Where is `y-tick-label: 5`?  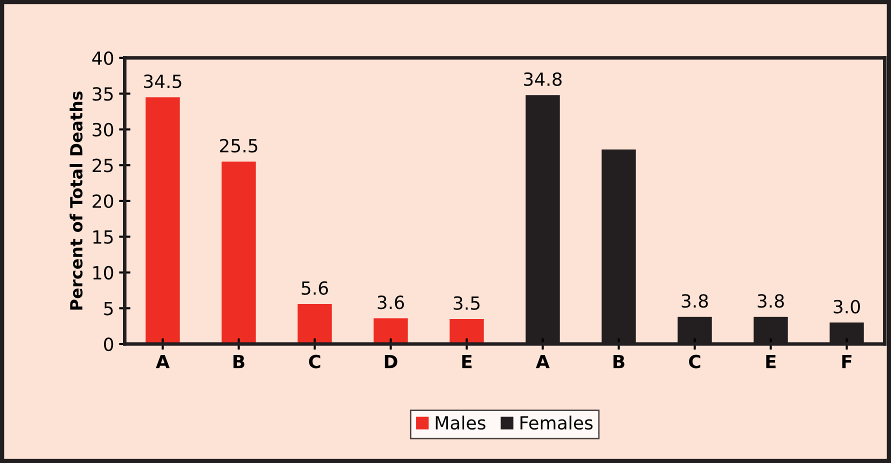
y-tick-label: 5 is located at coordinates (108, 309).